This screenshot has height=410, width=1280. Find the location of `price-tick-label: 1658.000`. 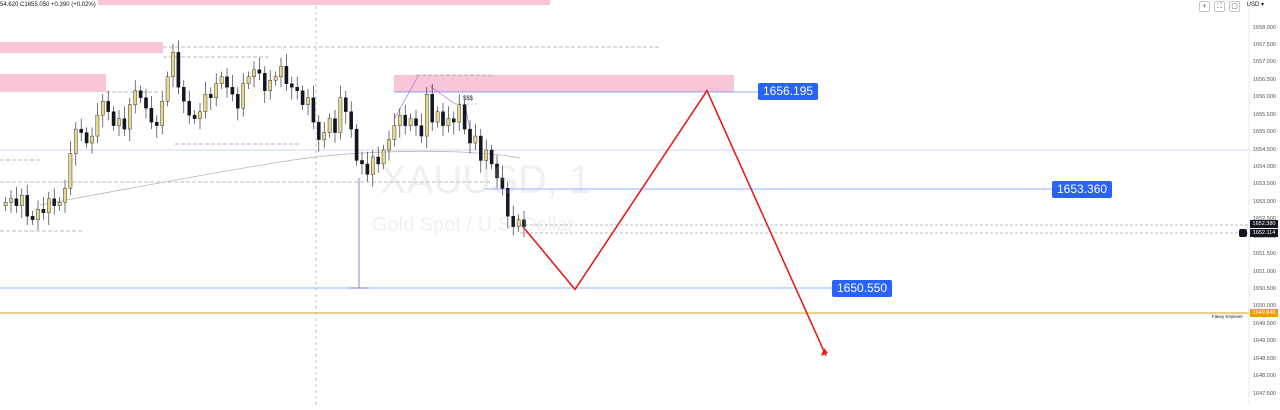

price-tick-label: 1658.000 is located at coordinates (1264, 27).